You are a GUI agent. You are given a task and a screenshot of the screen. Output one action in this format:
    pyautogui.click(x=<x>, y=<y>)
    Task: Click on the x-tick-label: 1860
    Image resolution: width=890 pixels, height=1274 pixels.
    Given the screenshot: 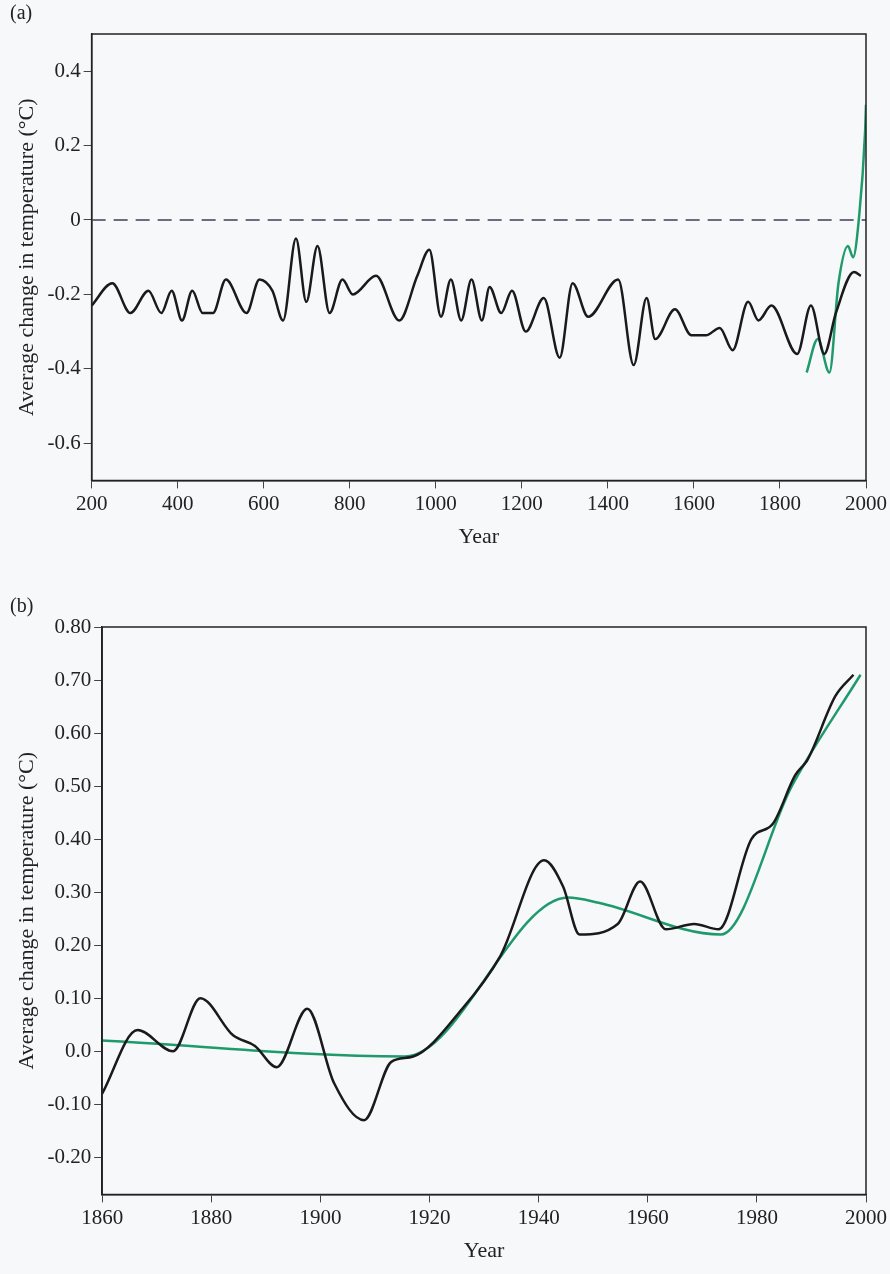 What is the action you would take?
    pyautogui.click(x=102, y=1216)
    